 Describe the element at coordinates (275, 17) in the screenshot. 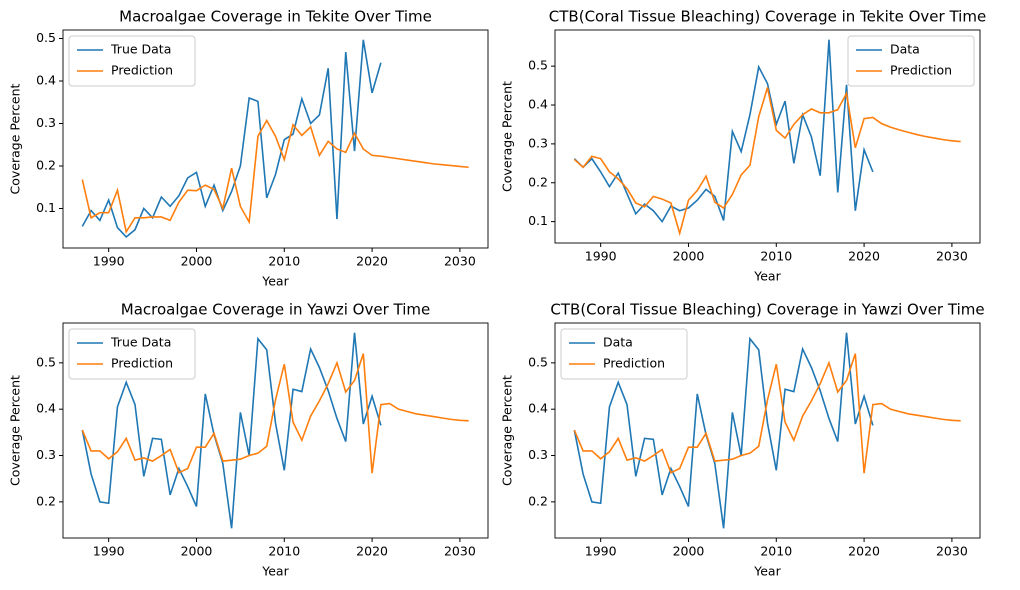

I see `chart-title: Macroalgae Coverage in Tekite Over Time` at that location.